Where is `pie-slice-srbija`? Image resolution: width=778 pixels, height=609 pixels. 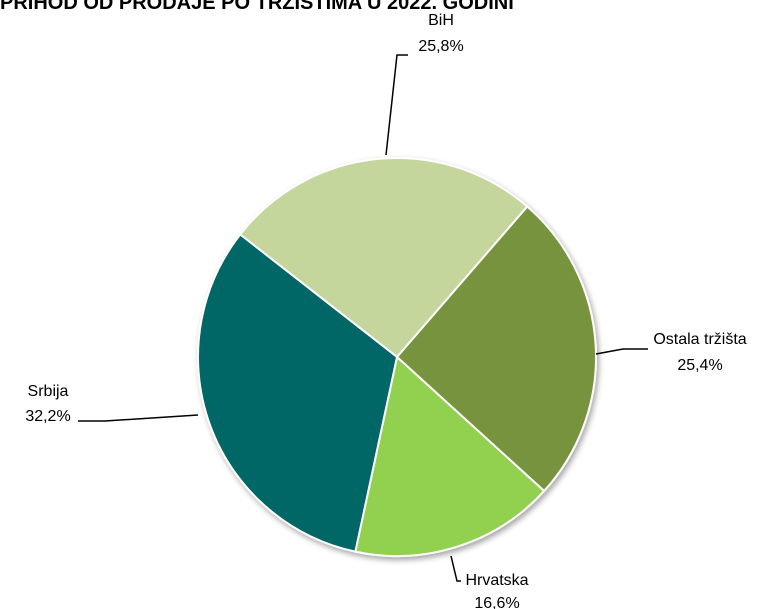 pie-slice-srbija is located at coordinates (298, 393).